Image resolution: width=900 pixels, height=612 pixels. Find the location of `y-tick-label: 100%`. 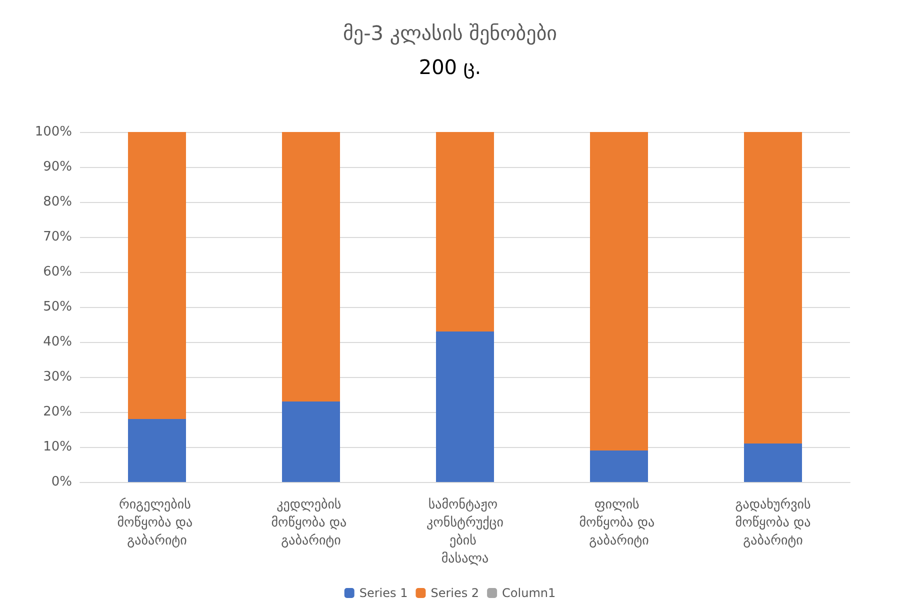

y-tick-label: 100% is located at coordinates (53, 132).